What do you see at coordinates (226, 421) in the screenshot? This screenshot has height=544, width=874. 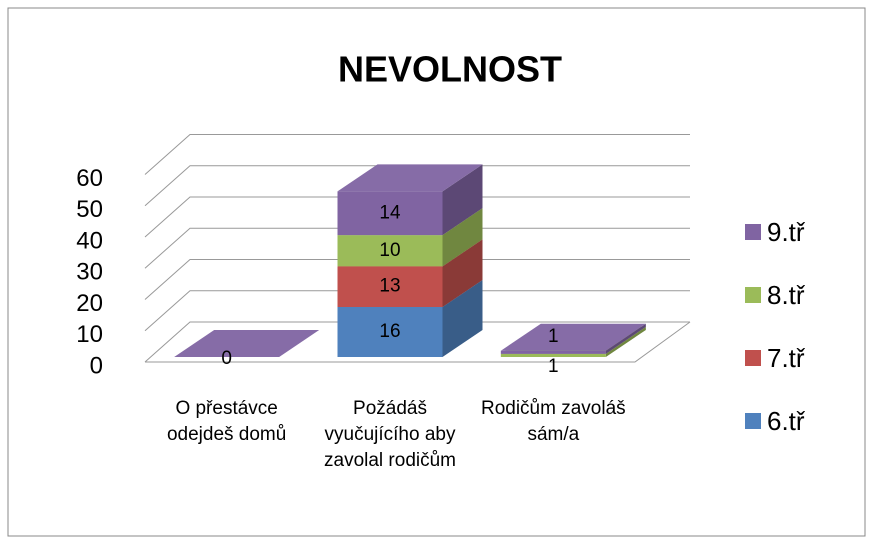 I see `x-tick-label: O přestávce odejdeš domů` at bounding box center [226, 421].